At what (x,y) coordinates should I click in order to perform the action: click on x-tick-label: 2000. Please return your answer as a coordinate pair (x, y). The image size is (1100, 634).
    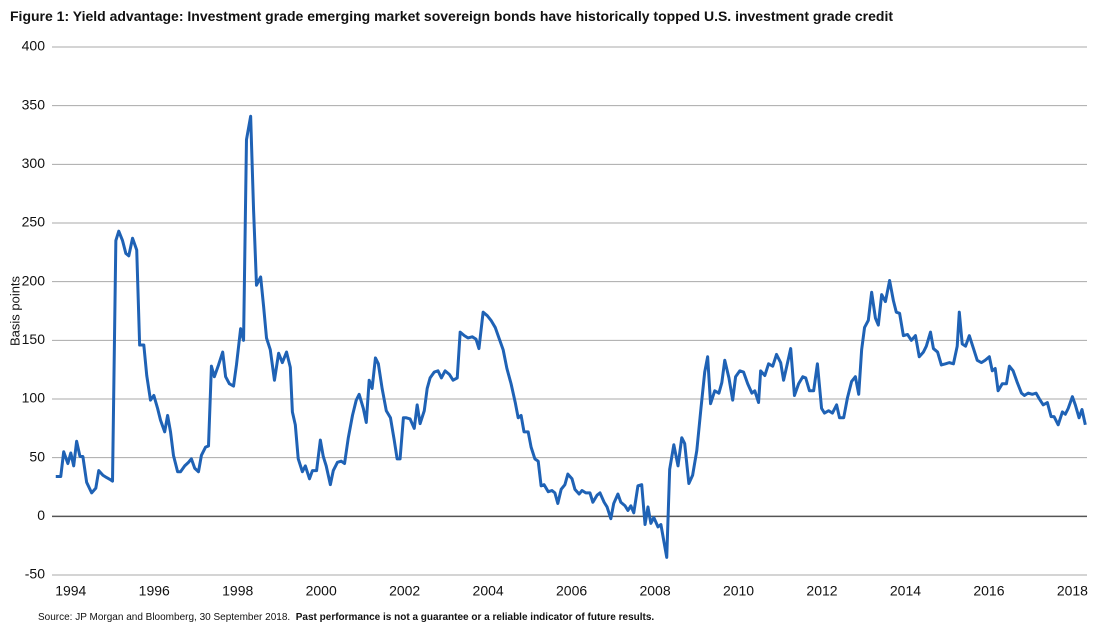
    Looking at the image, I should click on (321, 591).